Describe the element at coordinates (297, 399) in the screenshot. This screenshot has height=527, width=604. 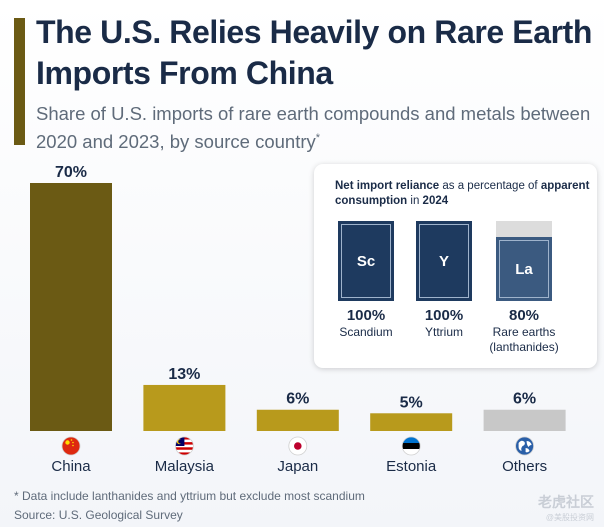
I see `data-label-japan: 6%` at that location.